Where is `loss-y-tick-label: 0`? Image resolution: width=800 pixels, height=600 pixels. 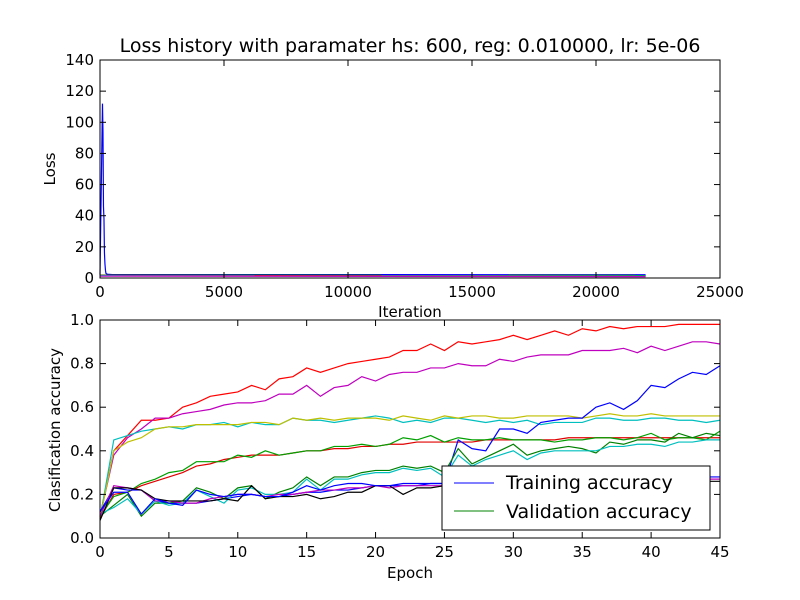 loss-y-tick-label: 0 is located at coordinates (89, 278).